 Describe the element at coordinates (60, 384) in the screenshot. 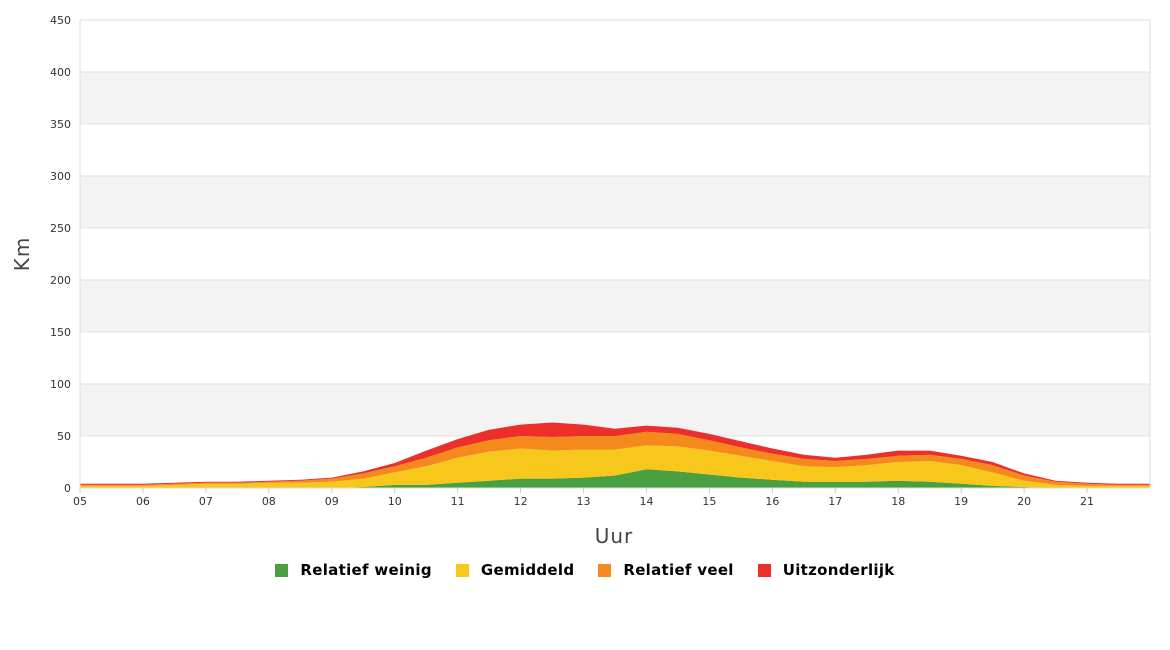

I see `y-tick-label: 100` at that location.